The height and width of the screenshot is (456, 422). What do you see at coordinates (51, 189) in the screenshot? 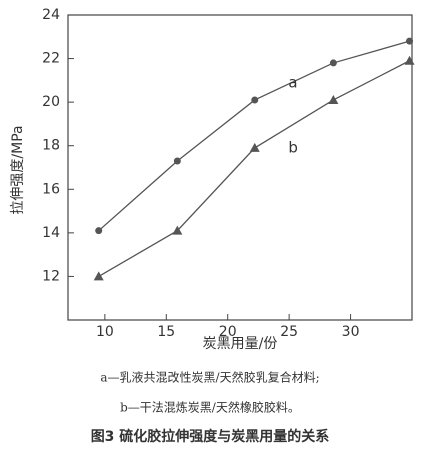
I see `y-tick-label: 16` at bounding box center [51, 189].